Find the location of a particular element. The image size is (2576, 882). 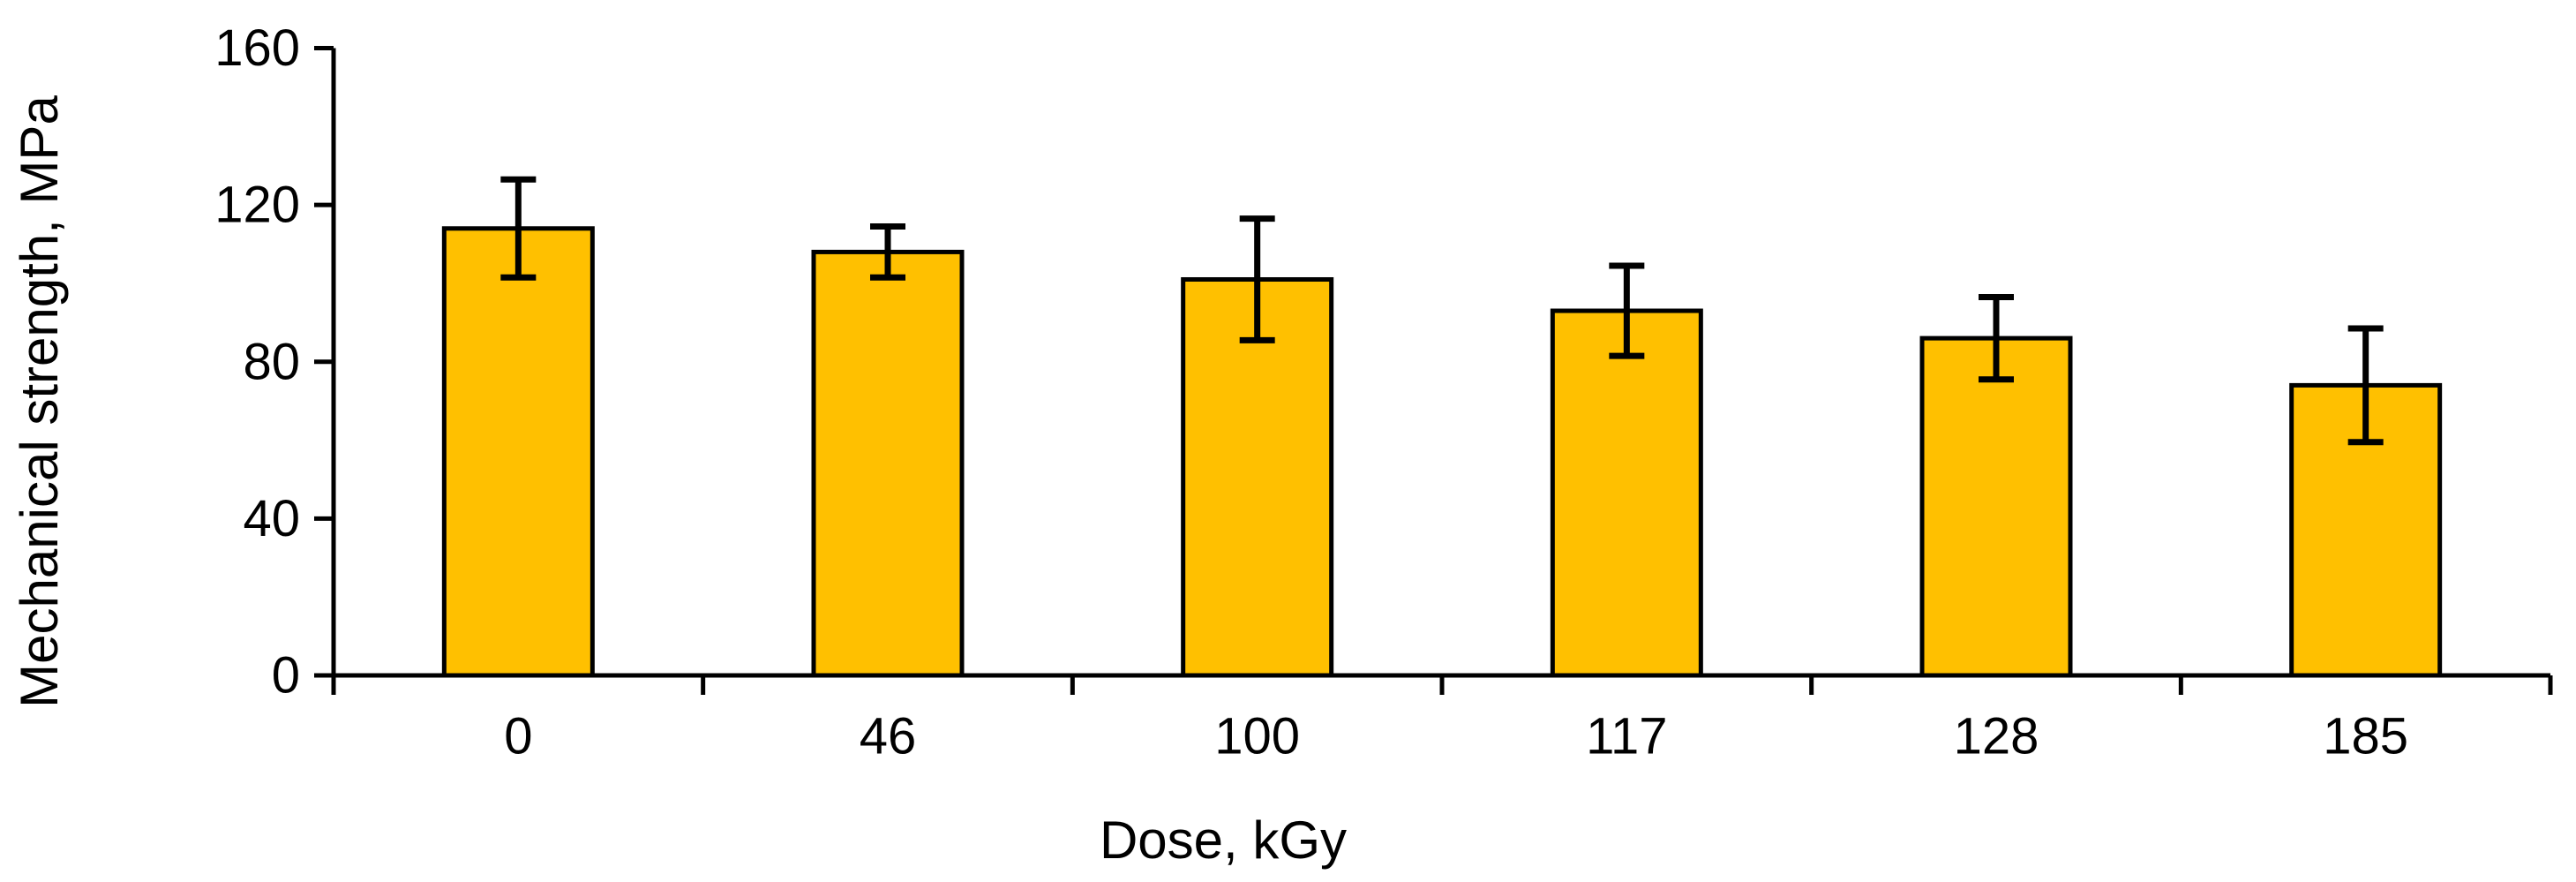

y-tick-label: 160 is located at coordinates (257, 48).